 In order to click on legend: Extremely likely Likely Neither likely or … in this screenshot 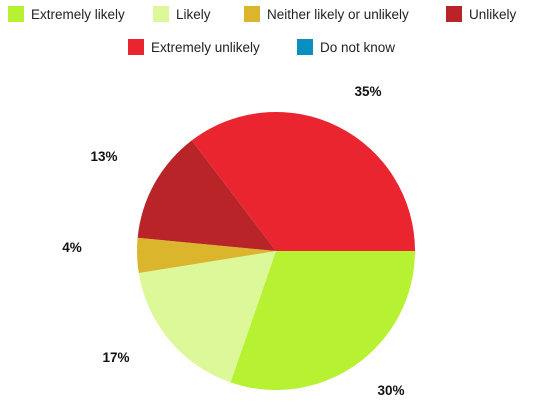, I will do `click(262, 30)`.